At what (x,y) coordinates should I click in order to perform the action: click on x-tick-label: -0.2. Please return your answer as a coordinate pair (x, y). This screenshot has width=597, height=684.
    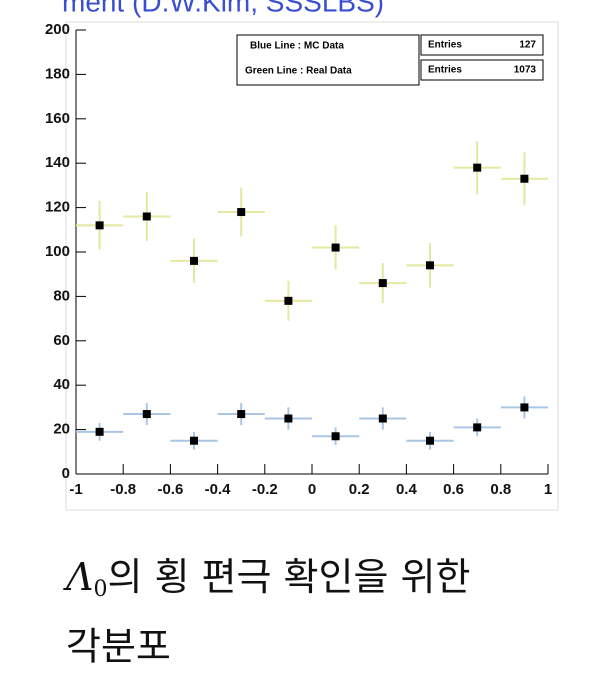
    Looking at the image, I should click on (265, 489).